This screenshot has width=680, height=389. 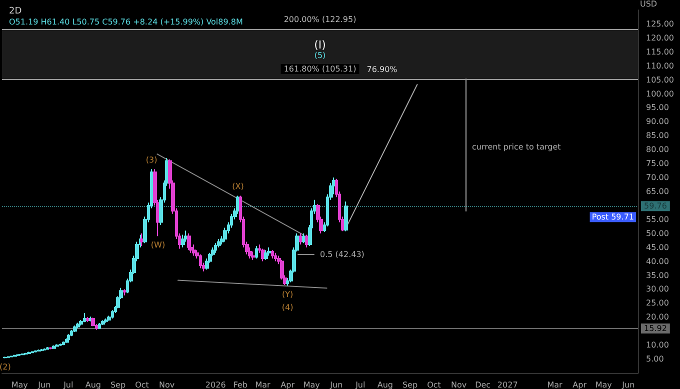 What do you see at coordinates (657, 303) in the screenshot?
I see `y-tick-label: 25.00` at bounding box center [657, 303].